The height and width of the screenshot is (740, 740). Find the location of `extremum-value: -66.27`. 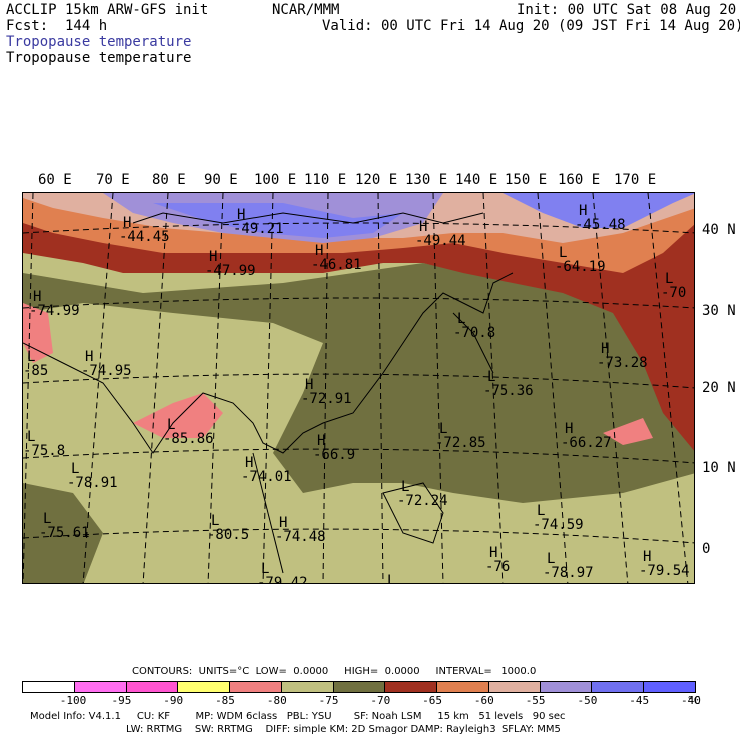

extremum-value: -66.27 is located at coordinates (586, 443).